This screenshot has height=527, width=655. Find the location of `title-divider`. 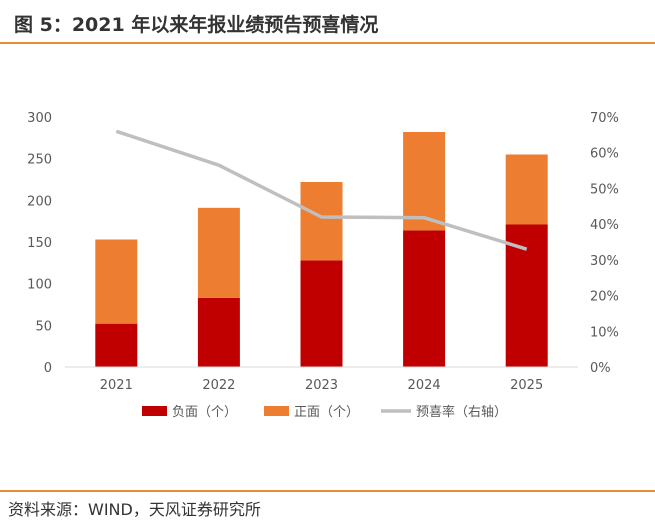

title-divider is located at coordinates (327, 43).